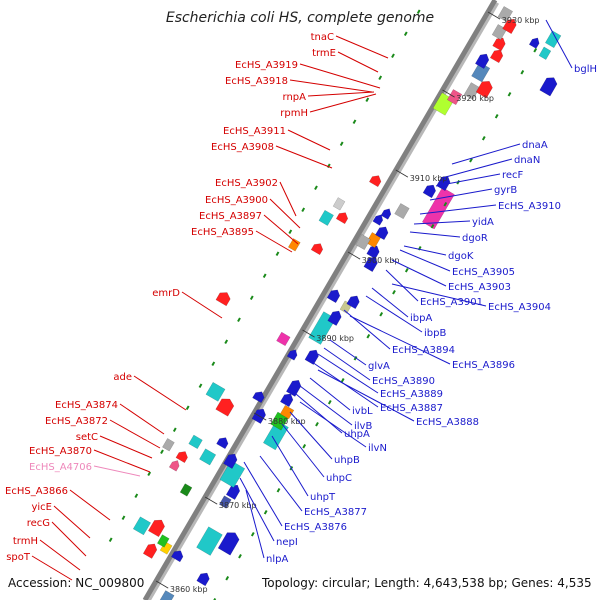 The image size is (600, 600). I want to click on right-gene-label: uhpT, so click(323, 497).